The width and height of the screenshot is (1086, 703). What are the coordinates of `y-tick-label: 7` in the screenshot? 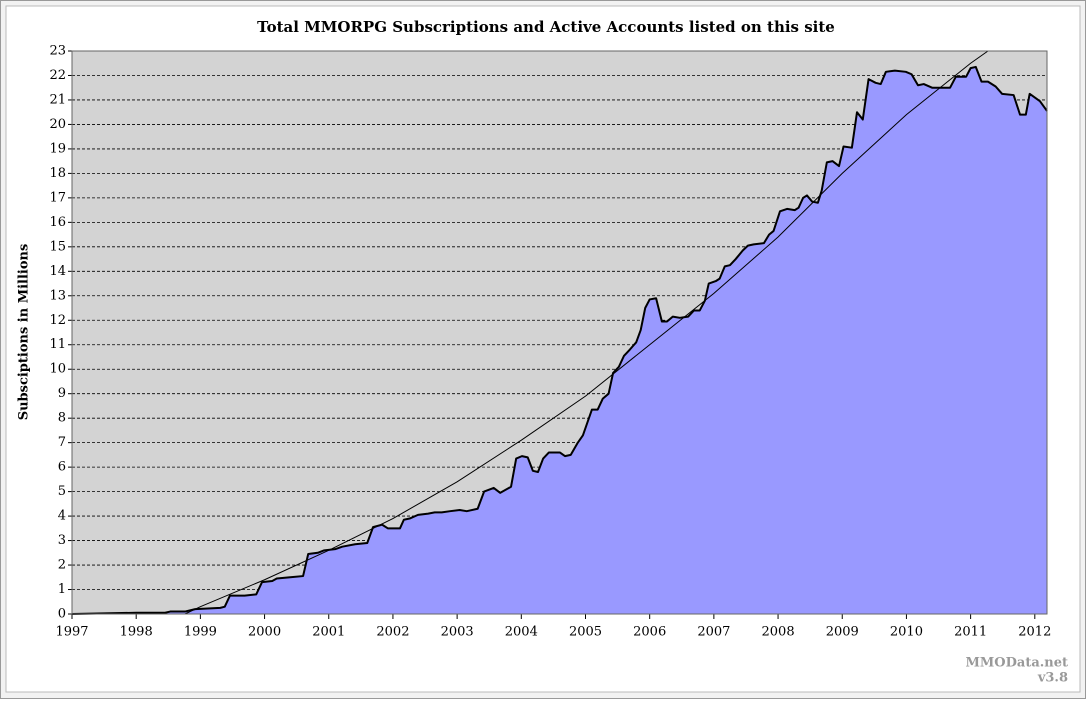 It's located at (62, 442).